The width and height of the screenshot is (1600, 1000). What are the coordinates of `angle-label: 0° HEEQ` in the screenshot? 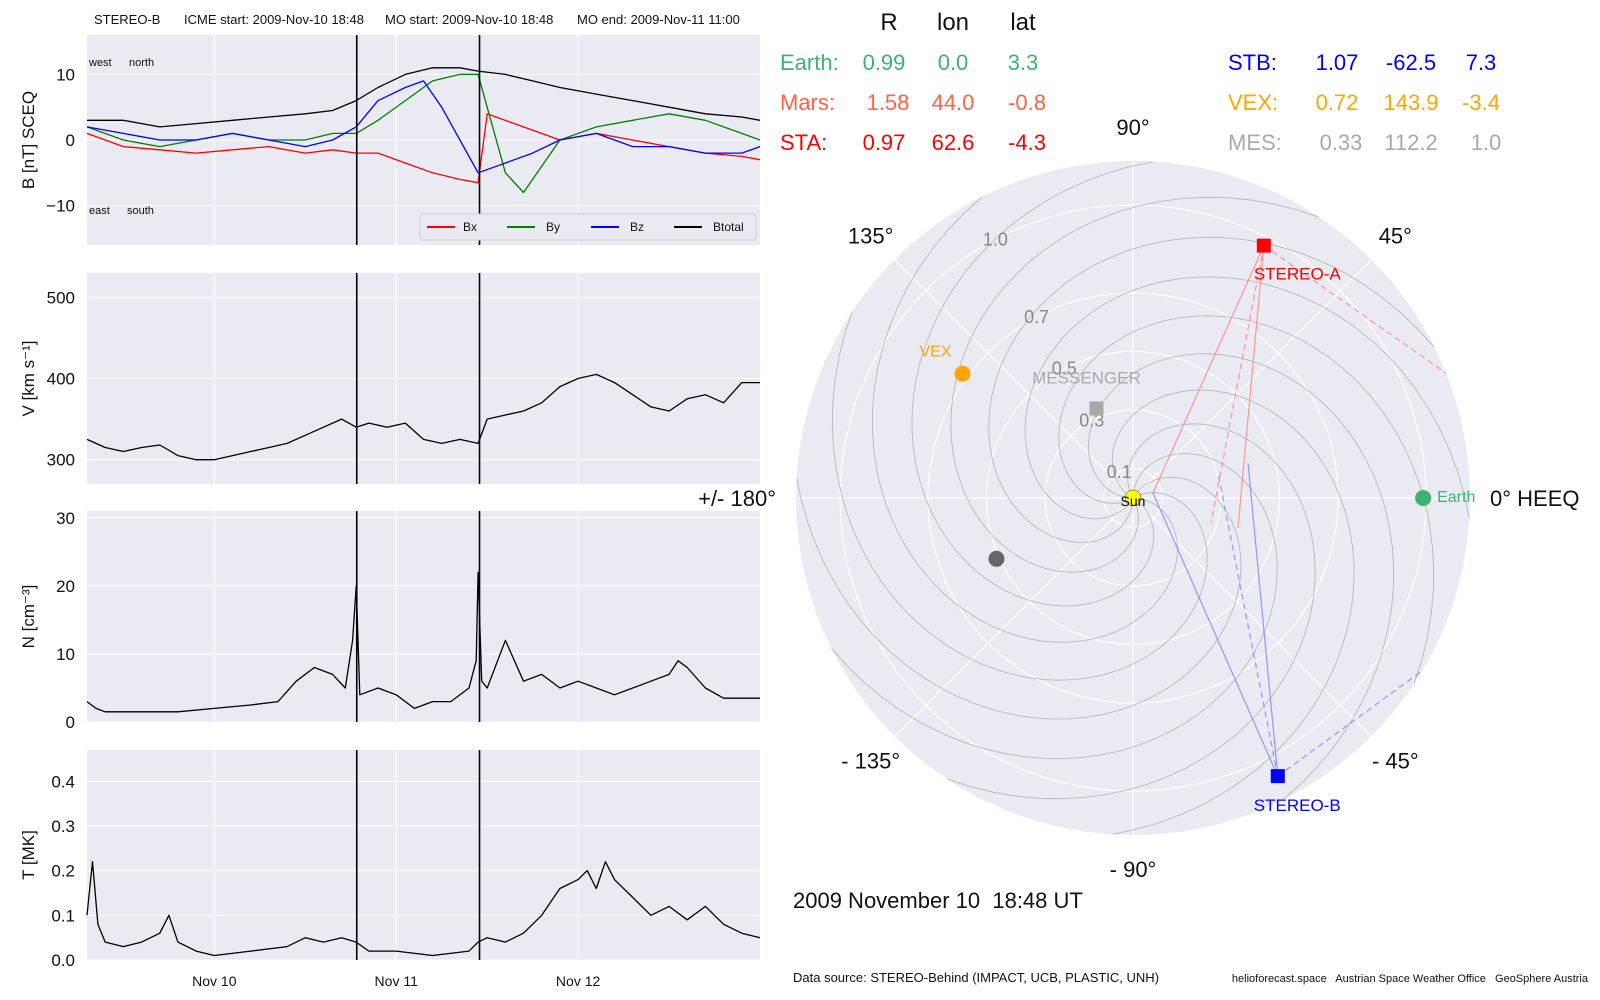 It's located at (1535, 498).